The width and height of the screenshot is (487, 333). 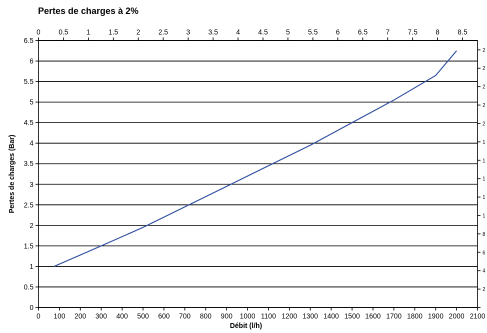 What do you see at coordinates (263, 33) in the screenshot?
I see `top-tick-label: 4.5` at bounding box center [263, 33].